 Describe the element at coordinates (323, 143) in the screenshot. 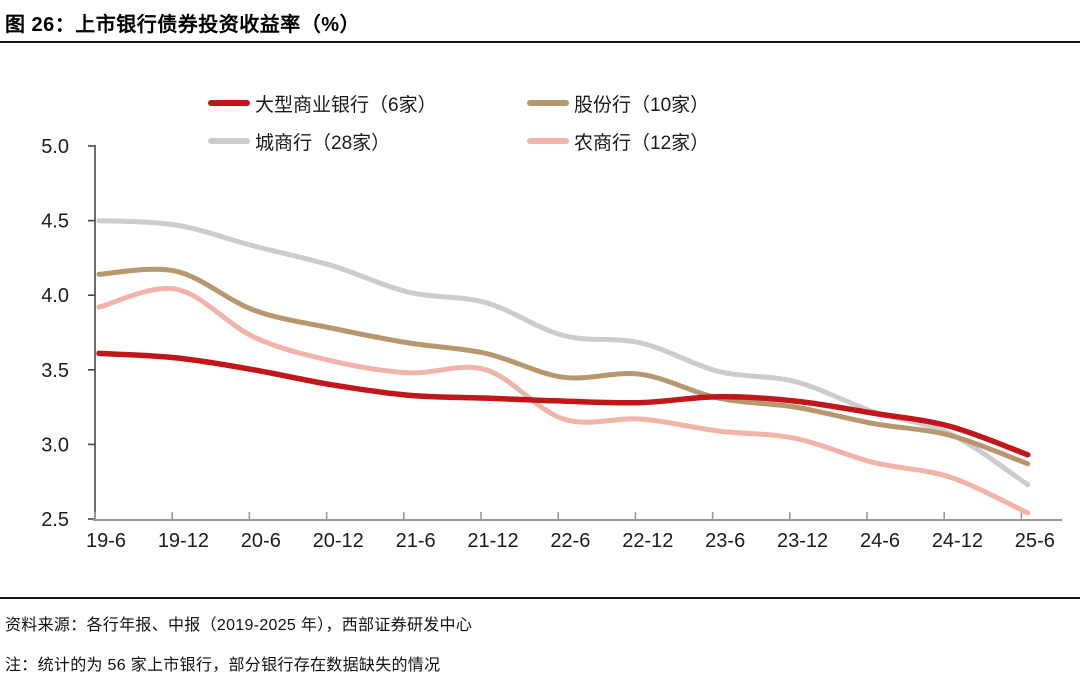

I see `legend-label-city-commercial-banks: 城商行（28家）` at that location.